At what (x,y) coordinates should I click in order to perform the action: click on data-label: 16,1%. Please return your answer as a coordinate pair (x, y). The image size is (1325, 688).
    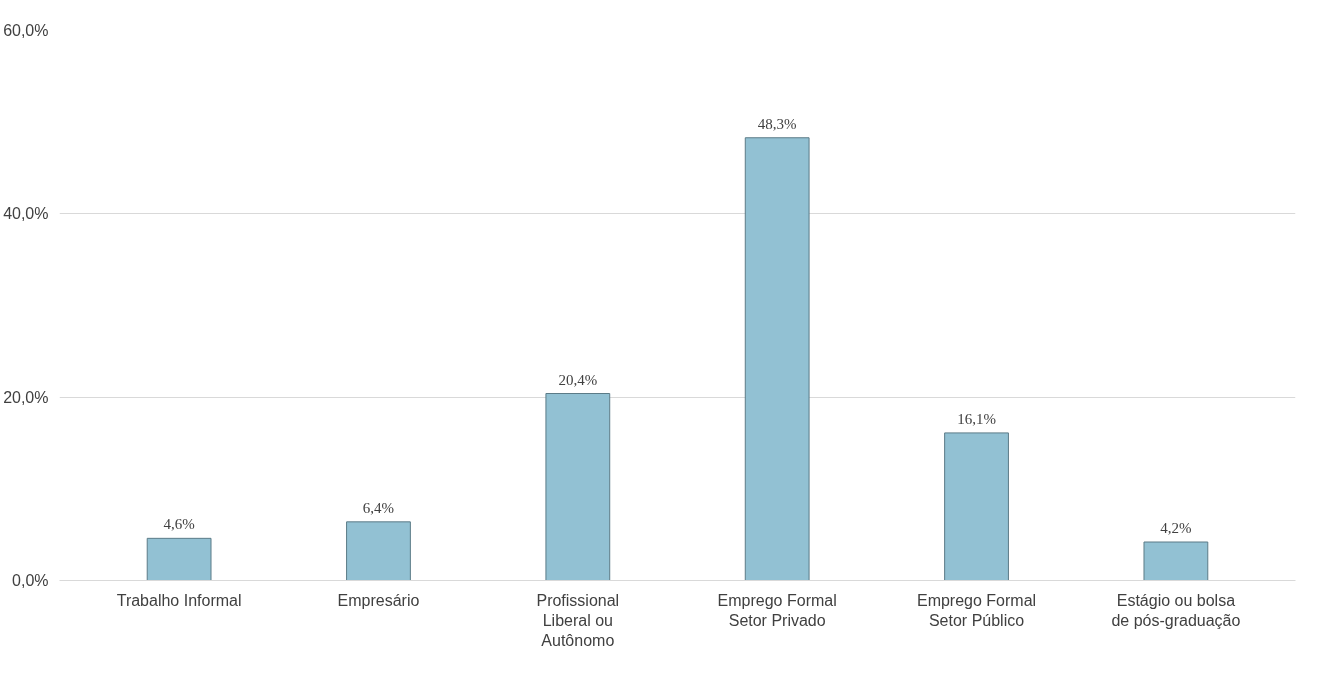
    Looking at the image, I should click on (976, 418).